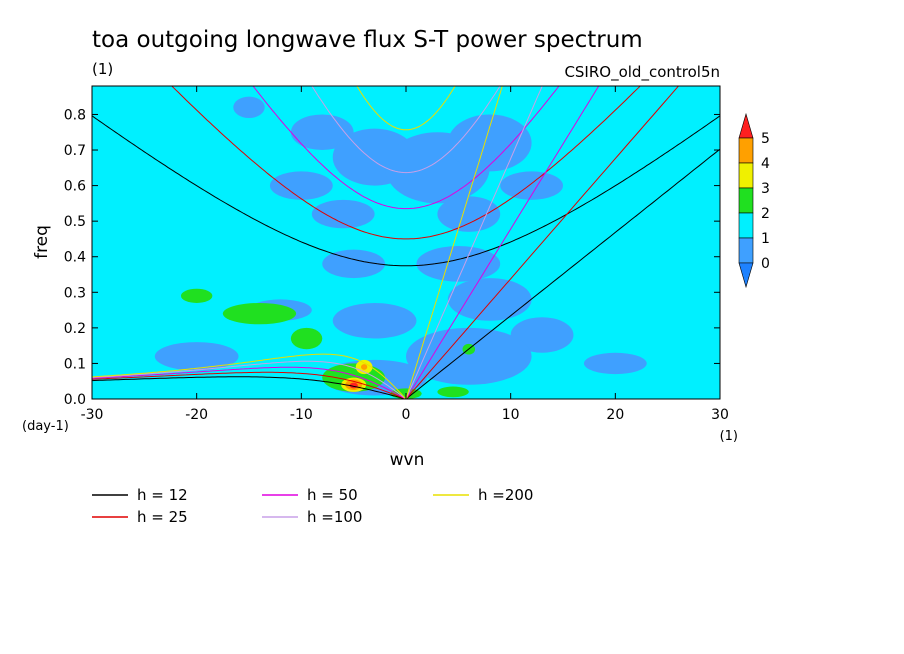 The image size is (904, 654). I want to click on kelvin-curve-h12, so click(562, 273).